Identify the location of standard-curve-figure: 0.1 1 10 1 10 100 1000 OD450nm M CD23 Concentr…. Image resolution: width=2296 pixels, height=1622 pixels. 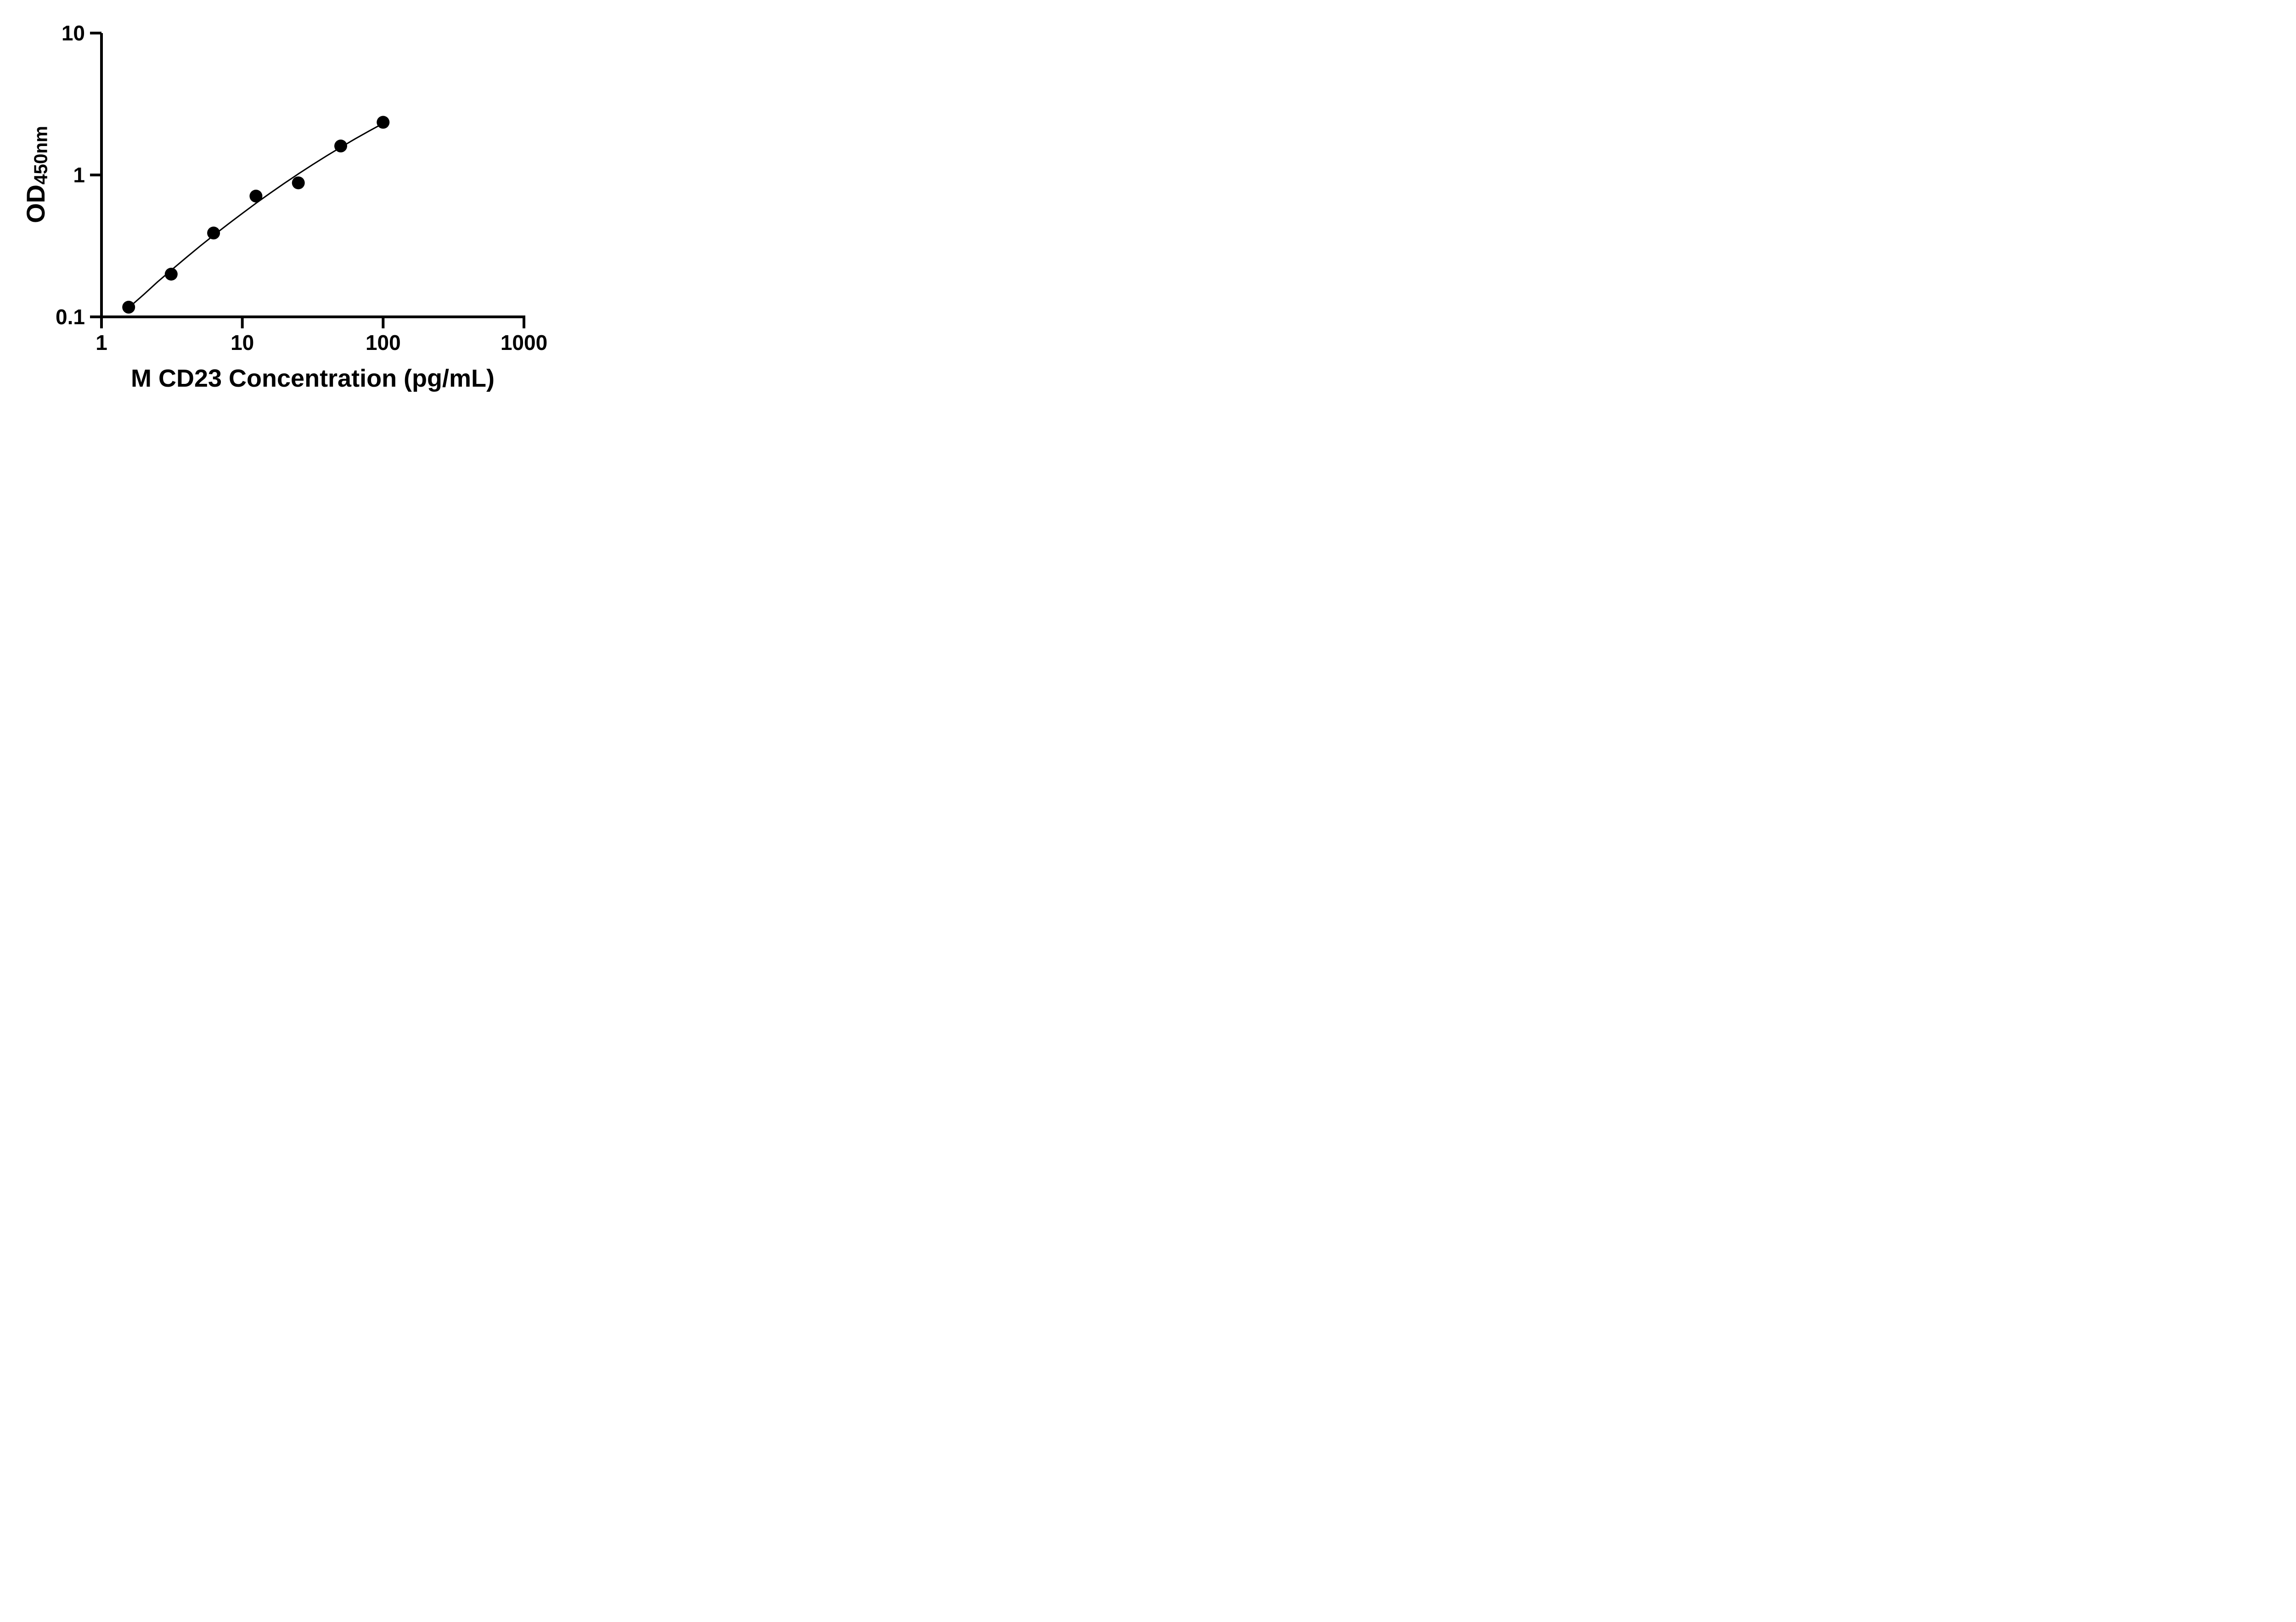
(290, 203).